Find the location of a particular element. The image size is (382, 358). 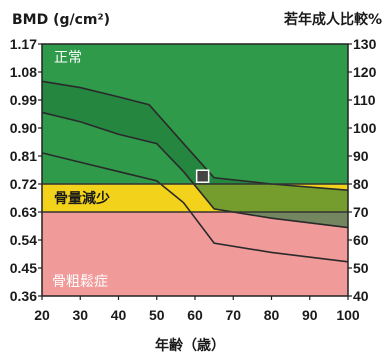

right-tick-label: 70 is located at coordinates (361, 212).